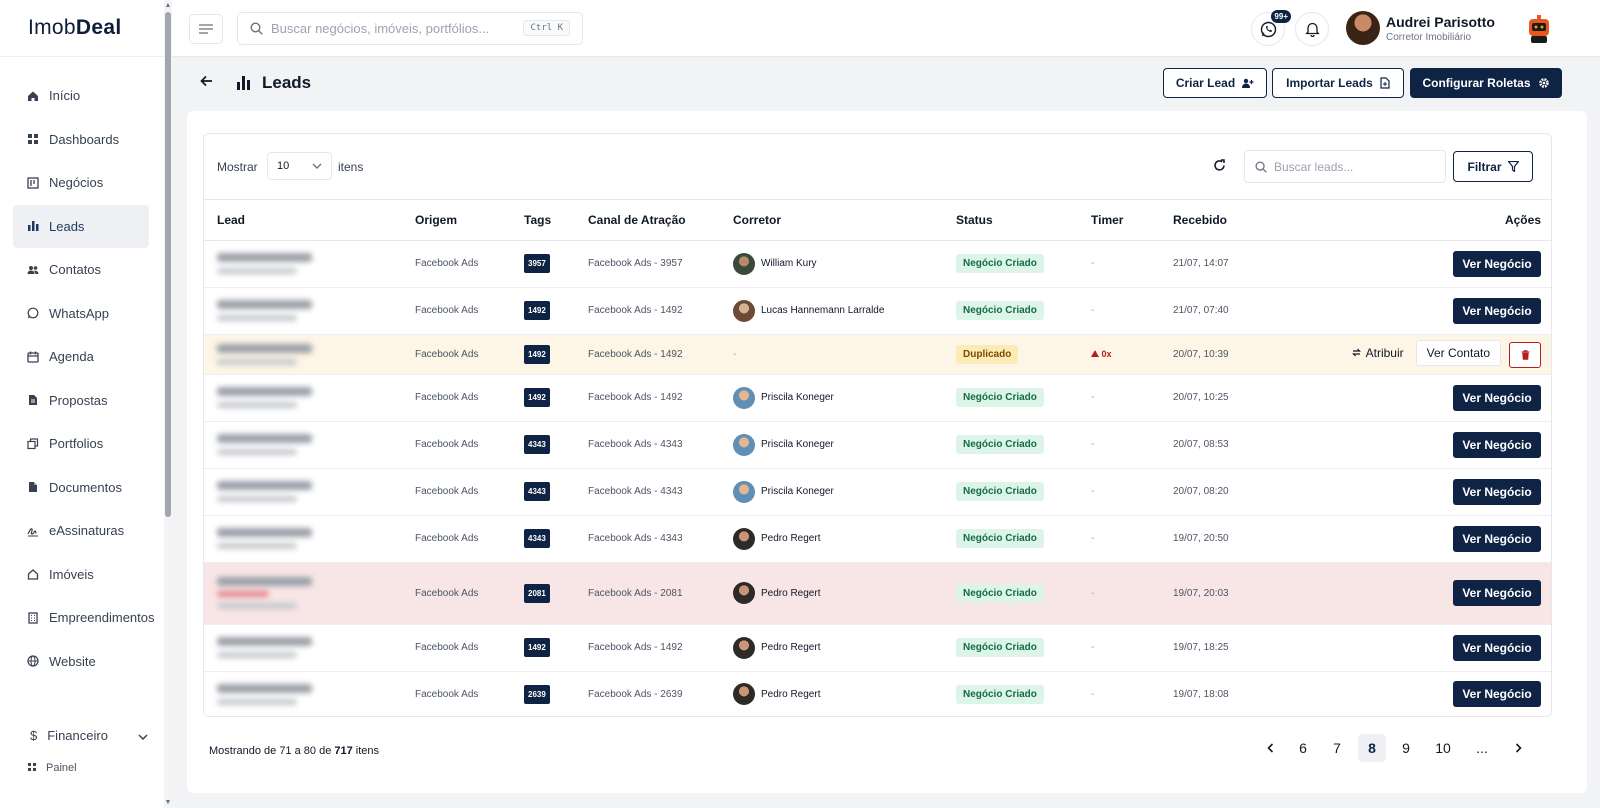 The width and height of the screenshot is (1600, 808). Describe the element at coordinates (78, 140) in the screenshot. I see `sidebar-item-dashboards: Dashboards` at that location.